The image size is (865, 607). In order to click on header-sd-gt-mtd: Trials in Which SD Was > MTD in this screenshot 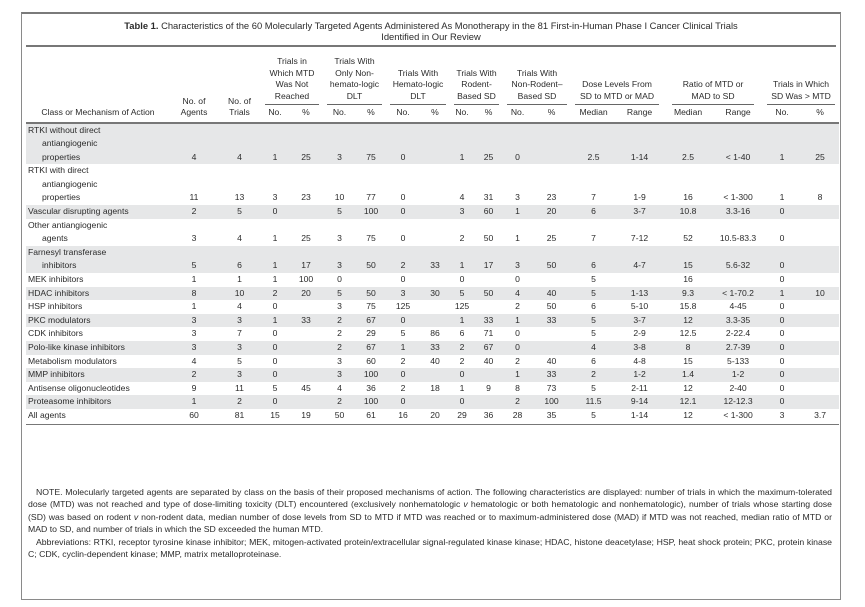, I will do `click(801, 77)`.